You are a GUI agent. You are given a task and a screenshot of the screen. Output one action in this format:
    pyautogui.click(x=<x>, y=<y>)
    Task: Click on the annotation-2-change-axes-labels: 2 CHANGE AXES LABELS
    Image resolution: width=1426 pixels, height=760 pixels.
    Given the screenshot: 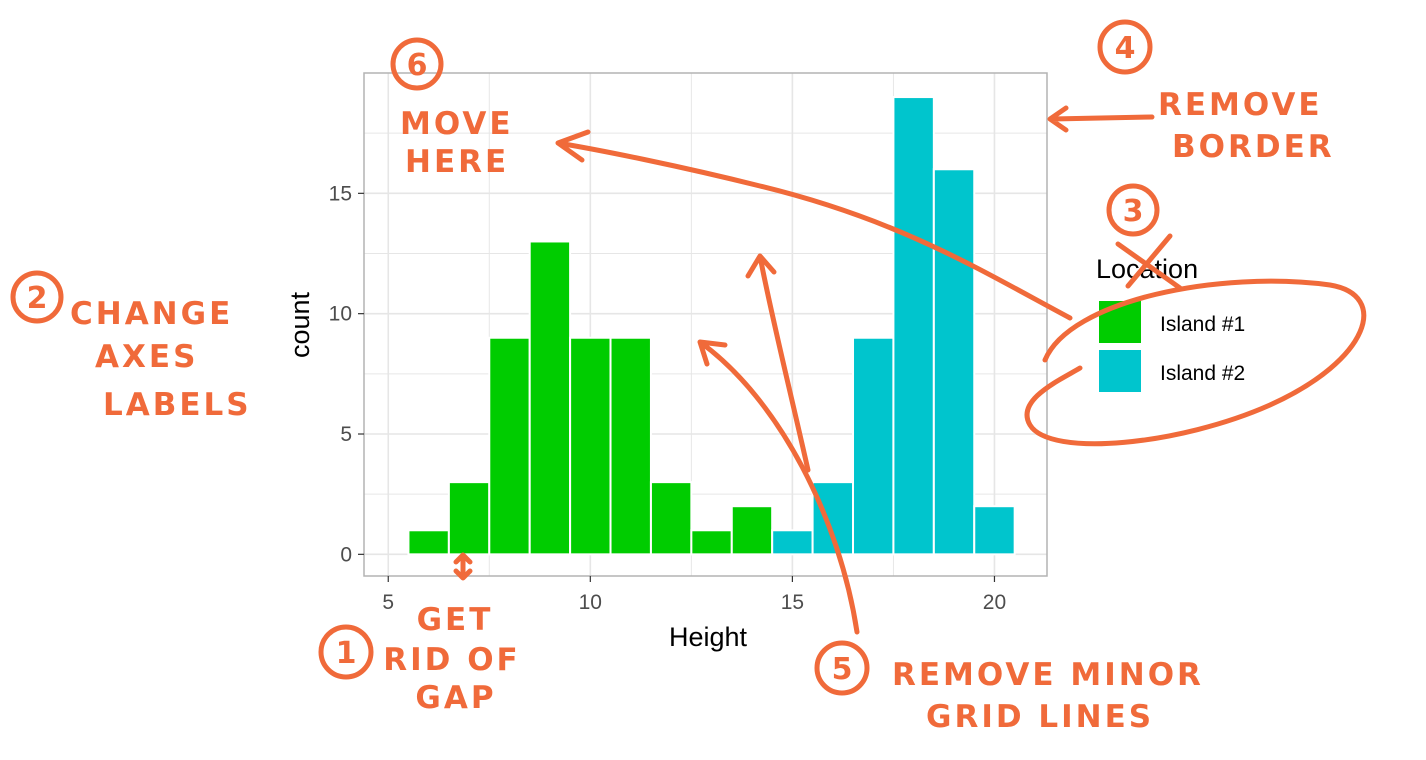 What is the action you would take?
    pyautogui.click(x=131, y=346)
    